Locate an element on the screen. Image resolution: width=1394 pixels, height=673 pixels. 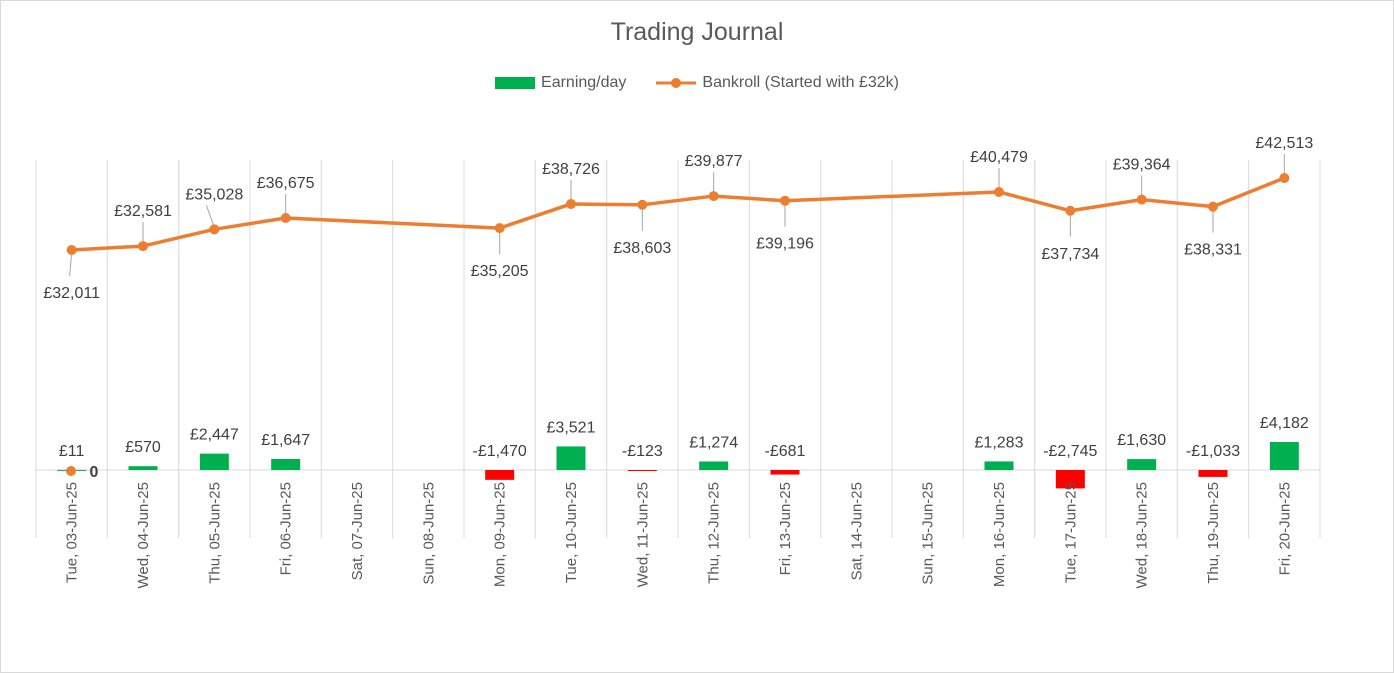
bar-label-7: £3,521 is located at coordinates (571, 427).